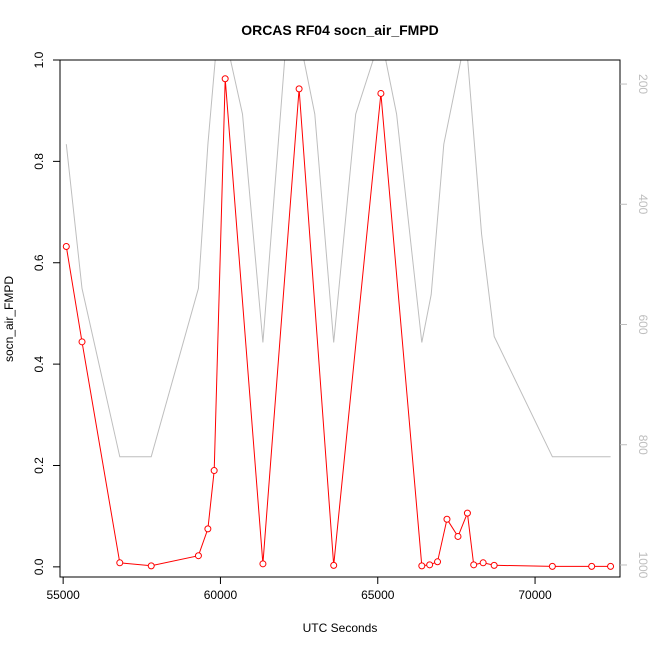 This screenshot has height=650, width=650. I want to click on x-tick-label: 70000, so click(535, 595).